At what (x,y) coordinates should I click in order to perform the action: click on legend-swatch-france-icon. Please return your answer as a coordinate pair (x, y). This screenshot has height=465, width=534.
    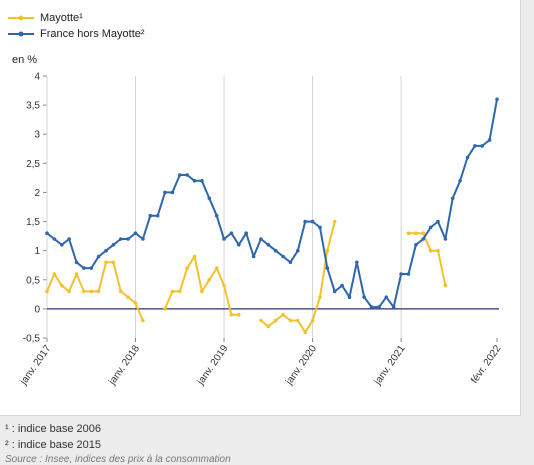
    Looking at the image, I should click on (21, 34).